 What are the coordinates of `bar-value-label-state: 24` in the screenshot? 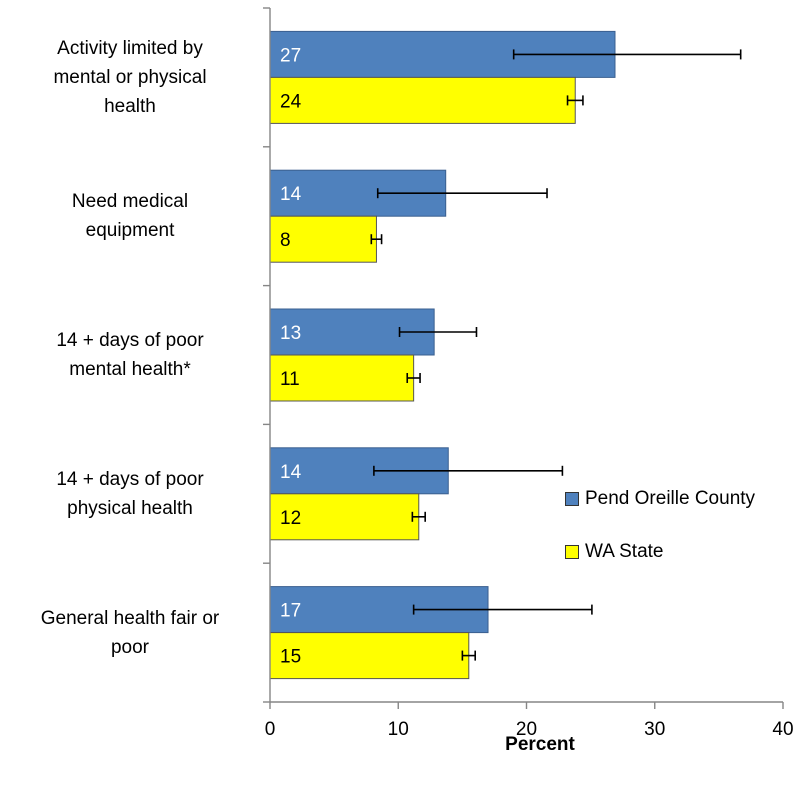 It's located at (291, 101).